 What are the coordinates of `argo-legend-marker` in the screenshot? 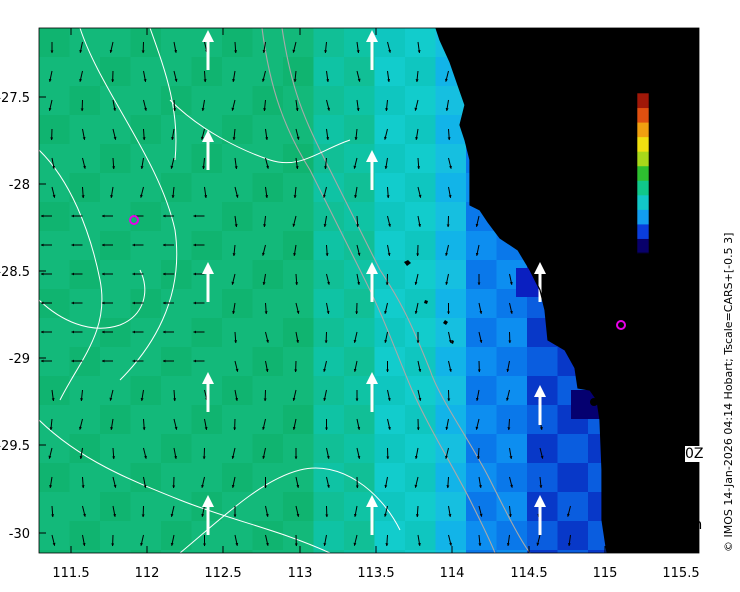 It's located at (621, 325).